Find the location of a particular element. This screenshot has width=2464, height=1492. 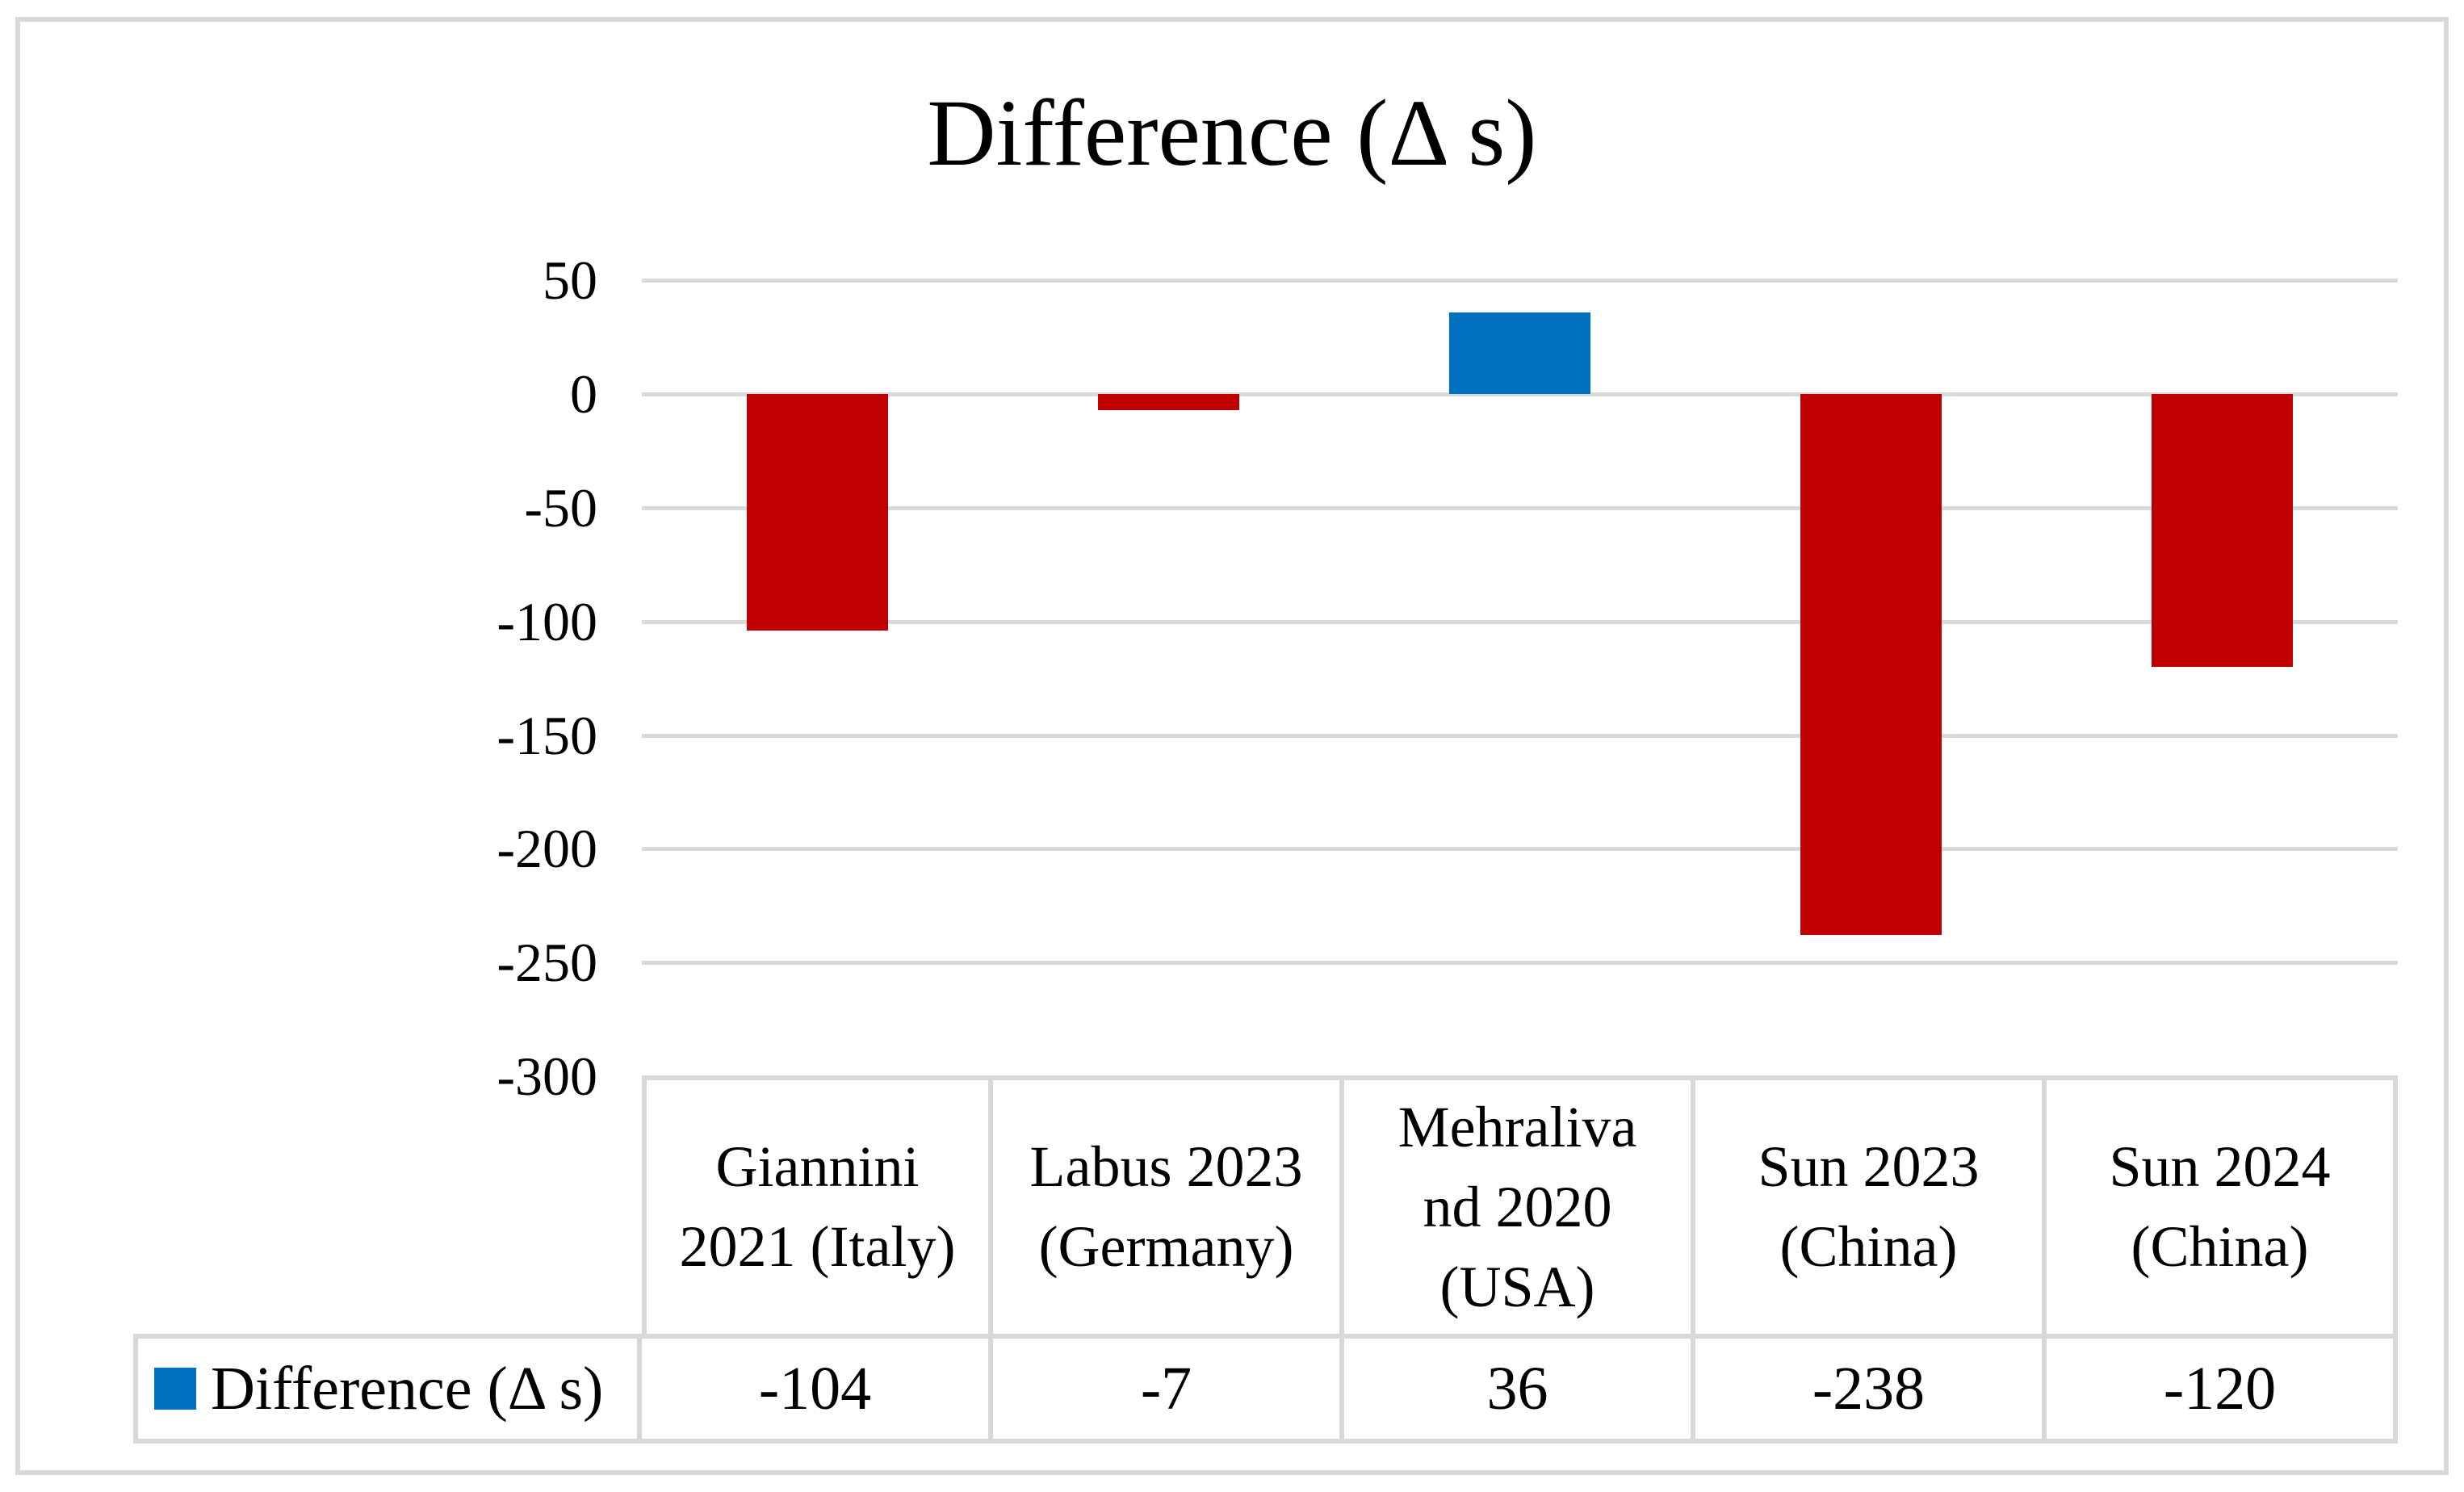

value-cell-giannini-2021-italy: -104 is located at coordinates (817, 1389).